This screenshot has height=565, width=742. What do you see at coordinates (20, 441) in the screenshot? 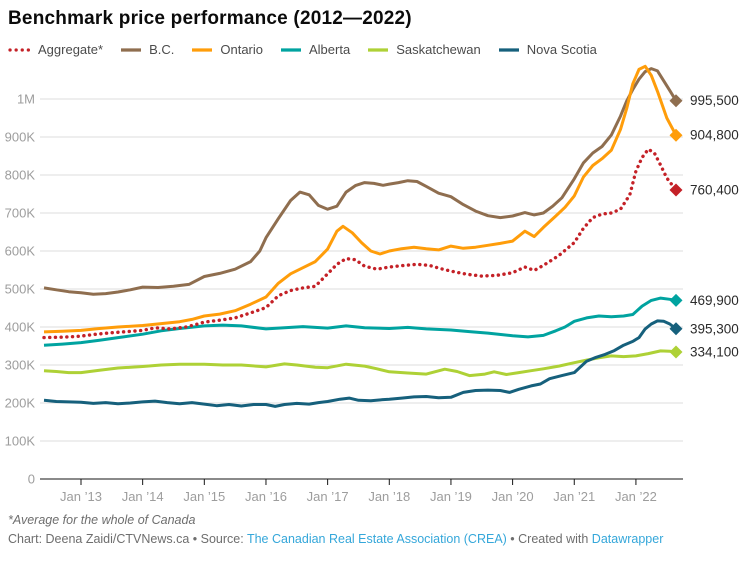
I see `y-tick-label: 100K` at bounding box center [20, 441].